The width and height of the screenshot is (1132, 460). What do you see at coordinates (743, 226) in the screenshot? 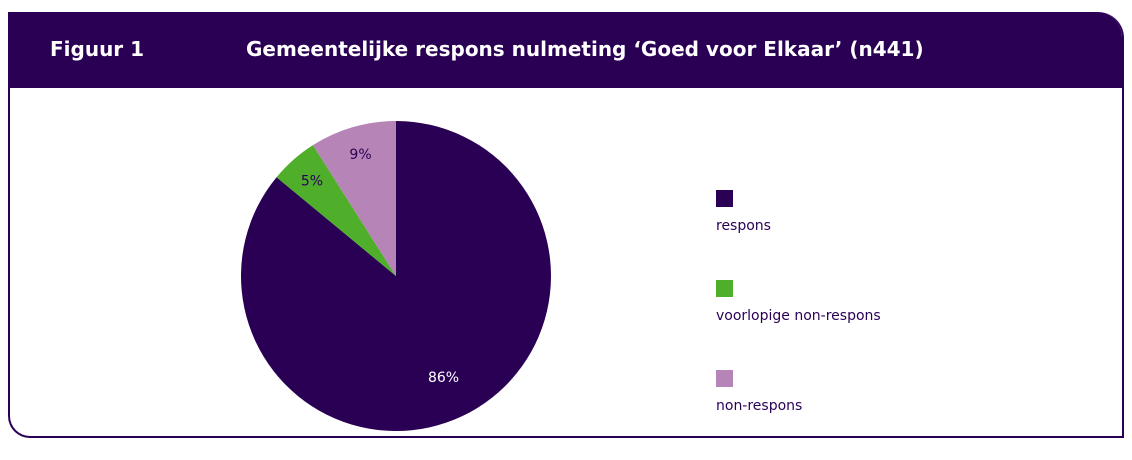
I see `legend-label: respons` at bounding box center [743, 226].